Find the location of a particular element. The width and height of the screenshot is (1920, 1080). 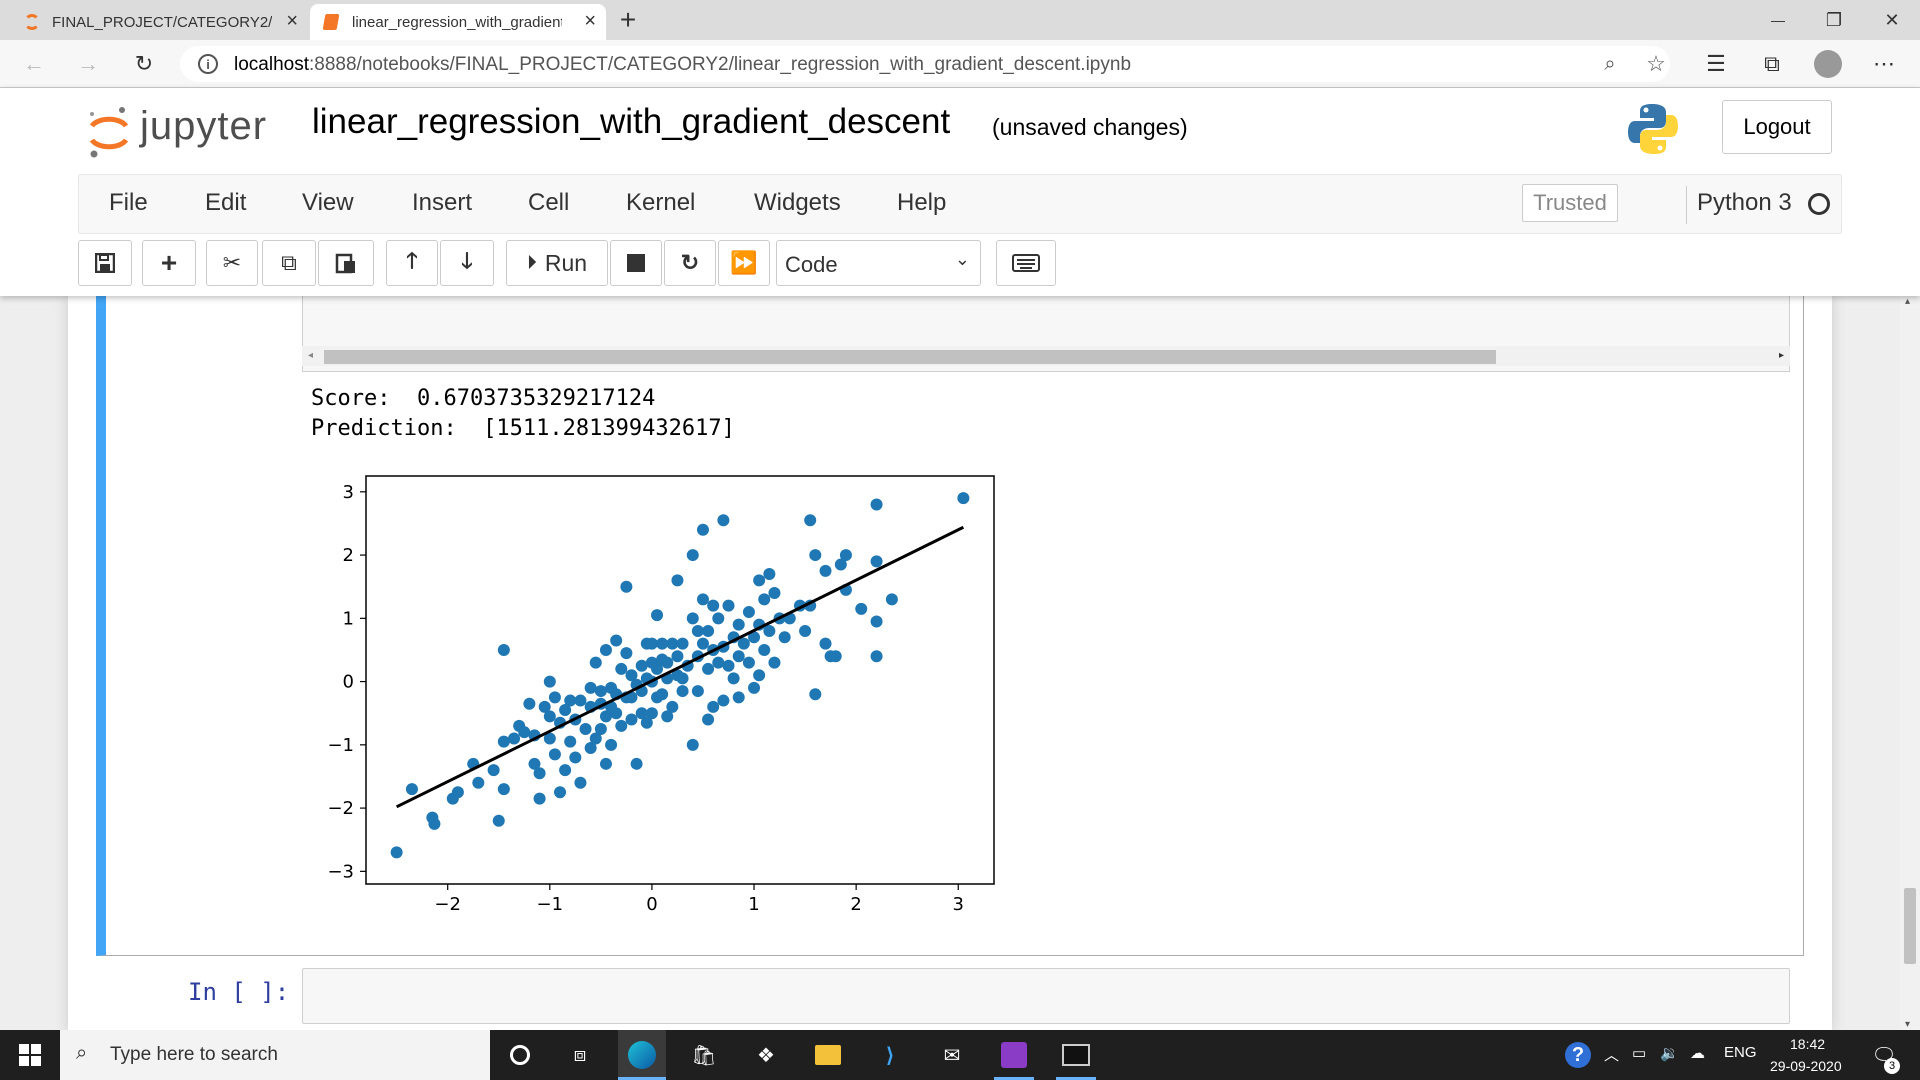

store-icon: 🛍 is located at coordinates (704, 1055).